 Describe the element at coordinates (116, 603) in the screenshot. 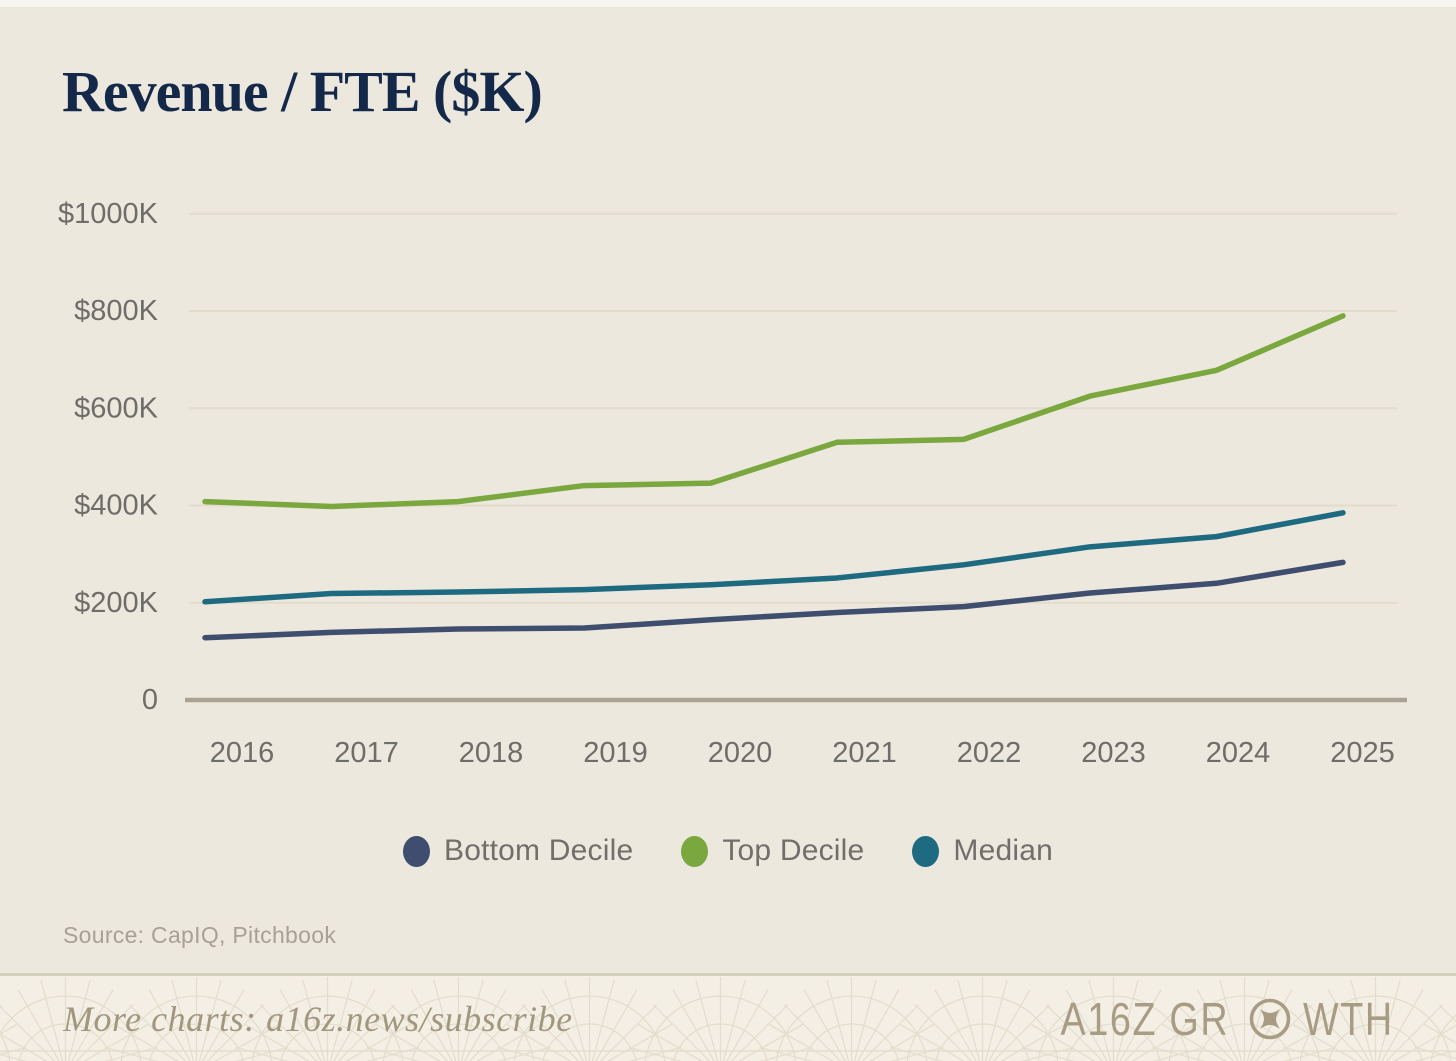

I see `y-tick-label: $200K` at that location.